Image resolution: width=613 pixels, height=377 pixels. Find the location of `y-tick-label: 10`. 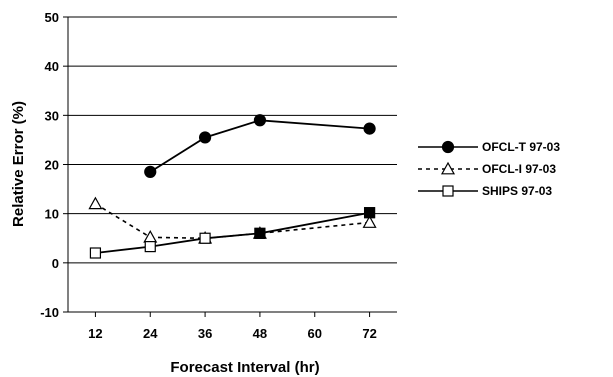

y-tick-label: 10 is located at coordinates (52, 214).